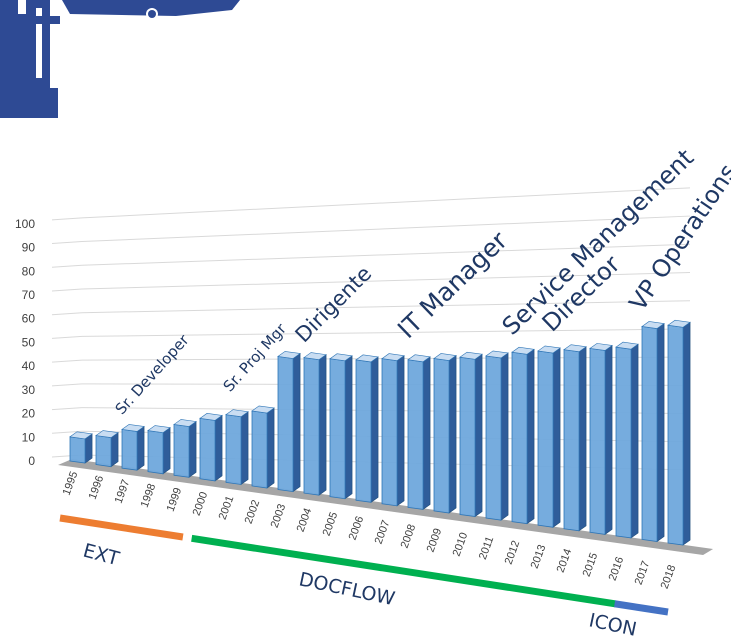  I want to click on chart-floor, so click(386, 507).